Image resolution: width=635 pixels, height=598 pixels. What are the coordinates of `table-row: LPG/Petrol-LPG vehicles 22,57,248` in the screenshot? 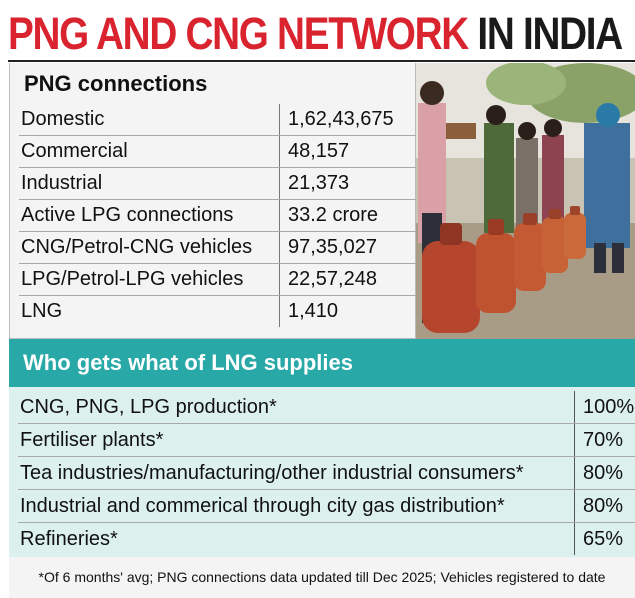 It's located at (219, 279).